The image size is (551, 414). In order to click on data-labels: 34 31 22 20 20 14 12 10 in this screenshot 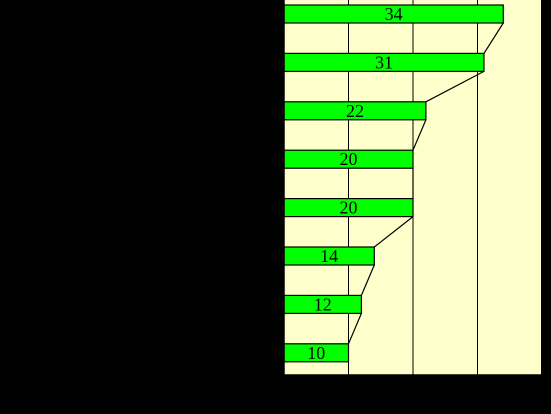, I will do `click(354, 183)`.